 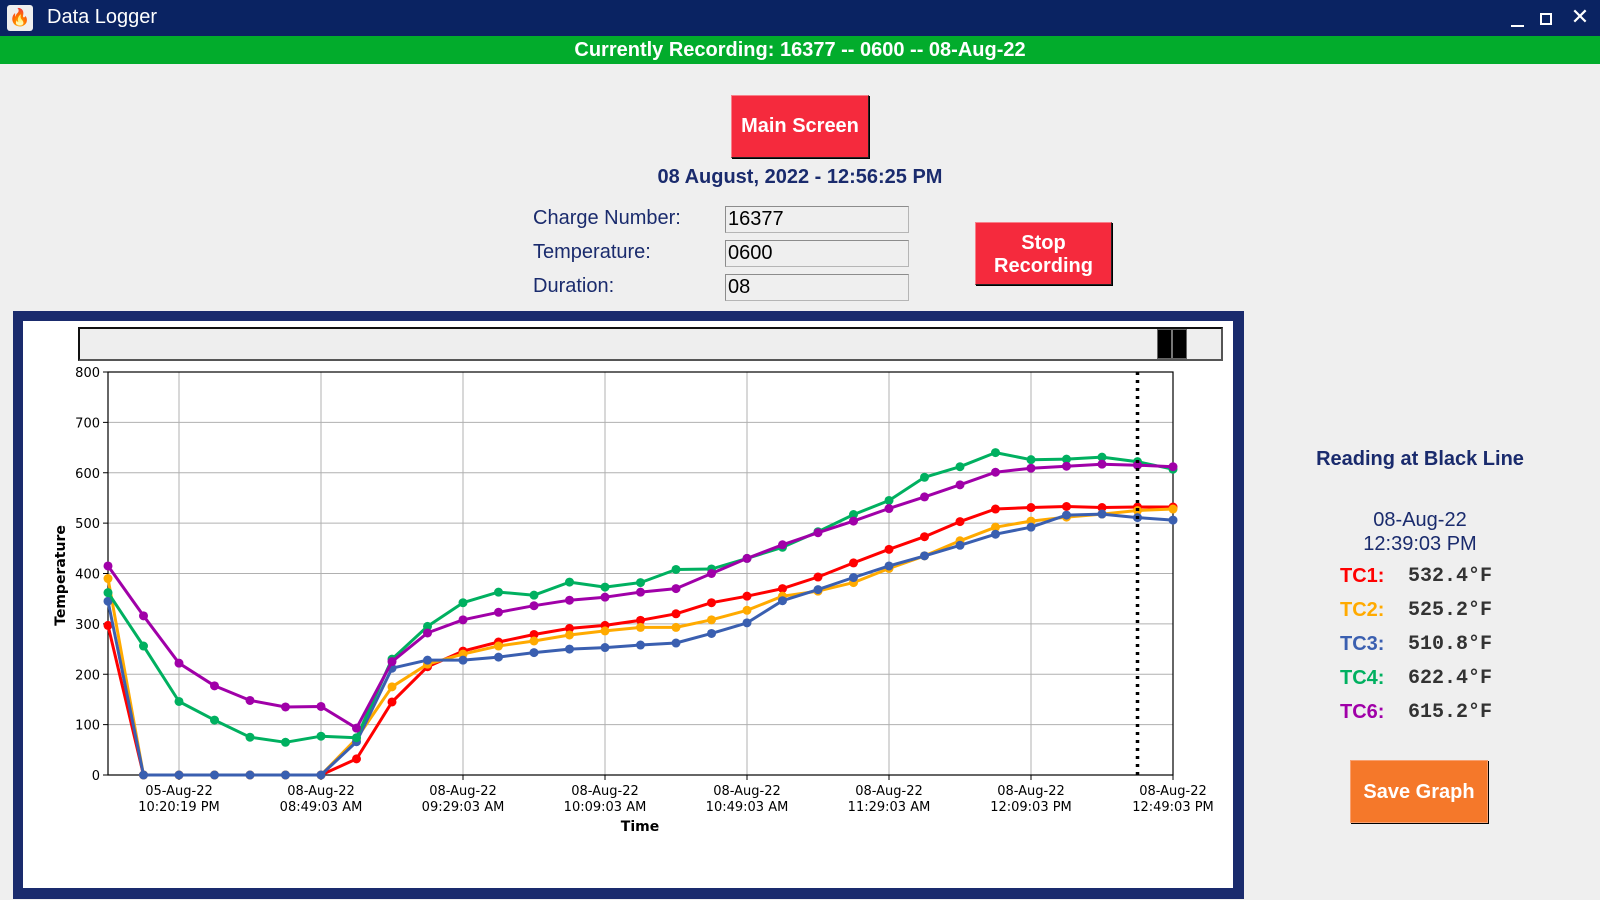 What do you see at coordinates (1362, 644) in the screenshot?
I see `tc3-label: TC3:` at bounding box center [1362, 644].